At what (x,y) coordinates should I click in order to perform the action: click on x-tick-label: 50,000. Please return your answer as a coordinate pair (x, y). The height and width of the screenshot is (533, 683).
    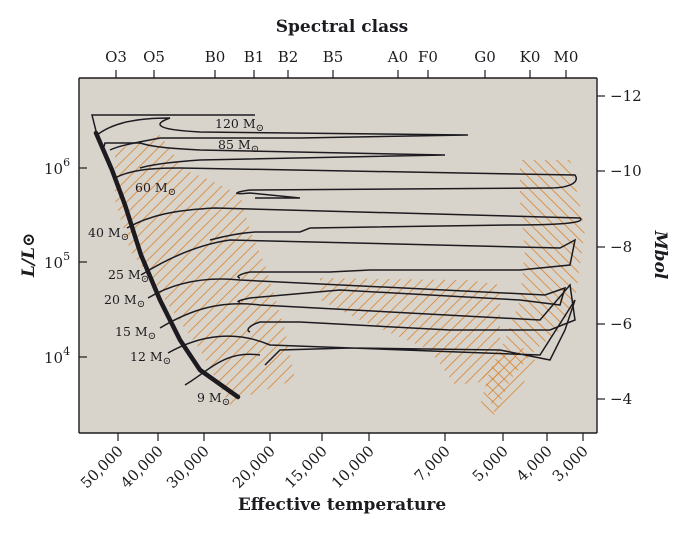
    Looking at the image, I should click on (102, 467).